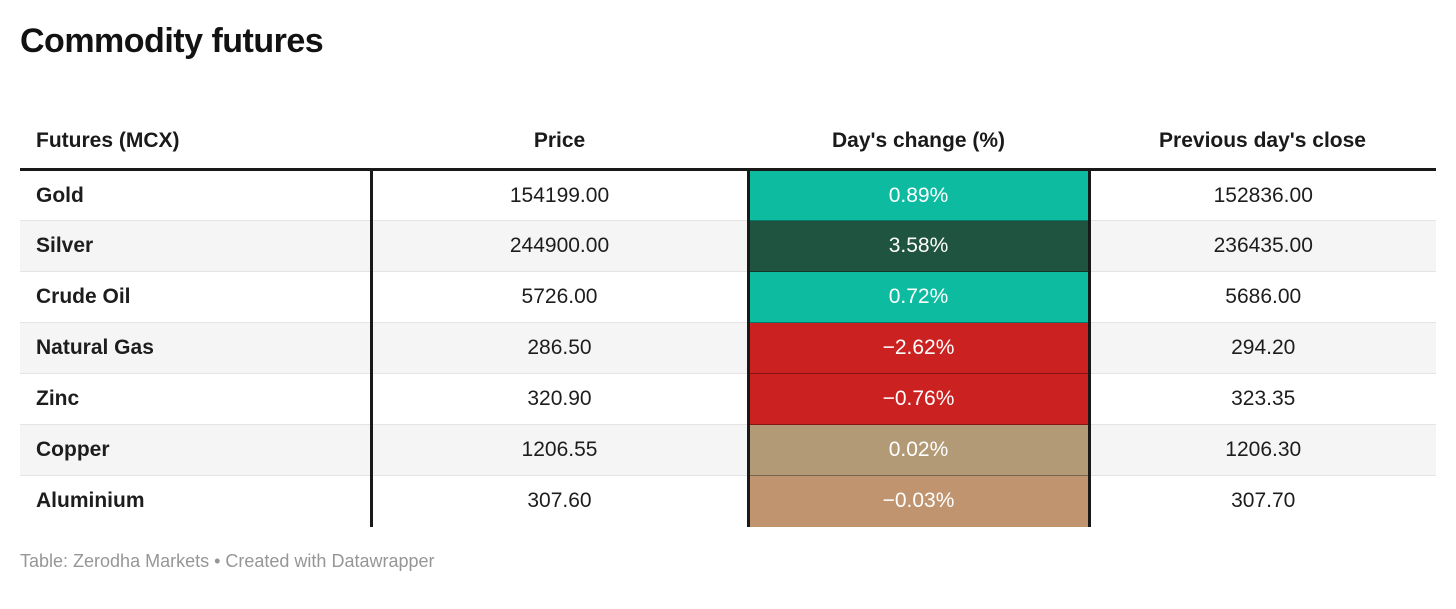 Image resolution: width=1456 pixels, height=609 pixels. I want to click on futures-name-cell: Copper, so click(196, 450).